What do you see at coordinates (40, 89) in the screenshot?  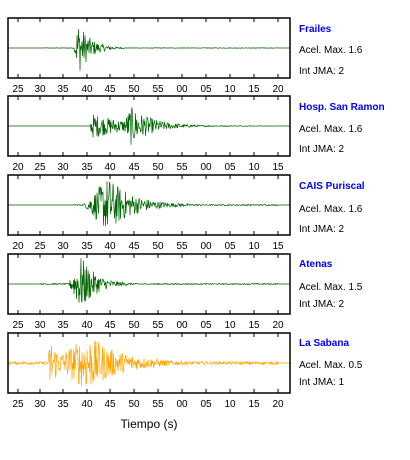 I see `tick-label-frailes-1: 30` at bounding box center [40, 89].